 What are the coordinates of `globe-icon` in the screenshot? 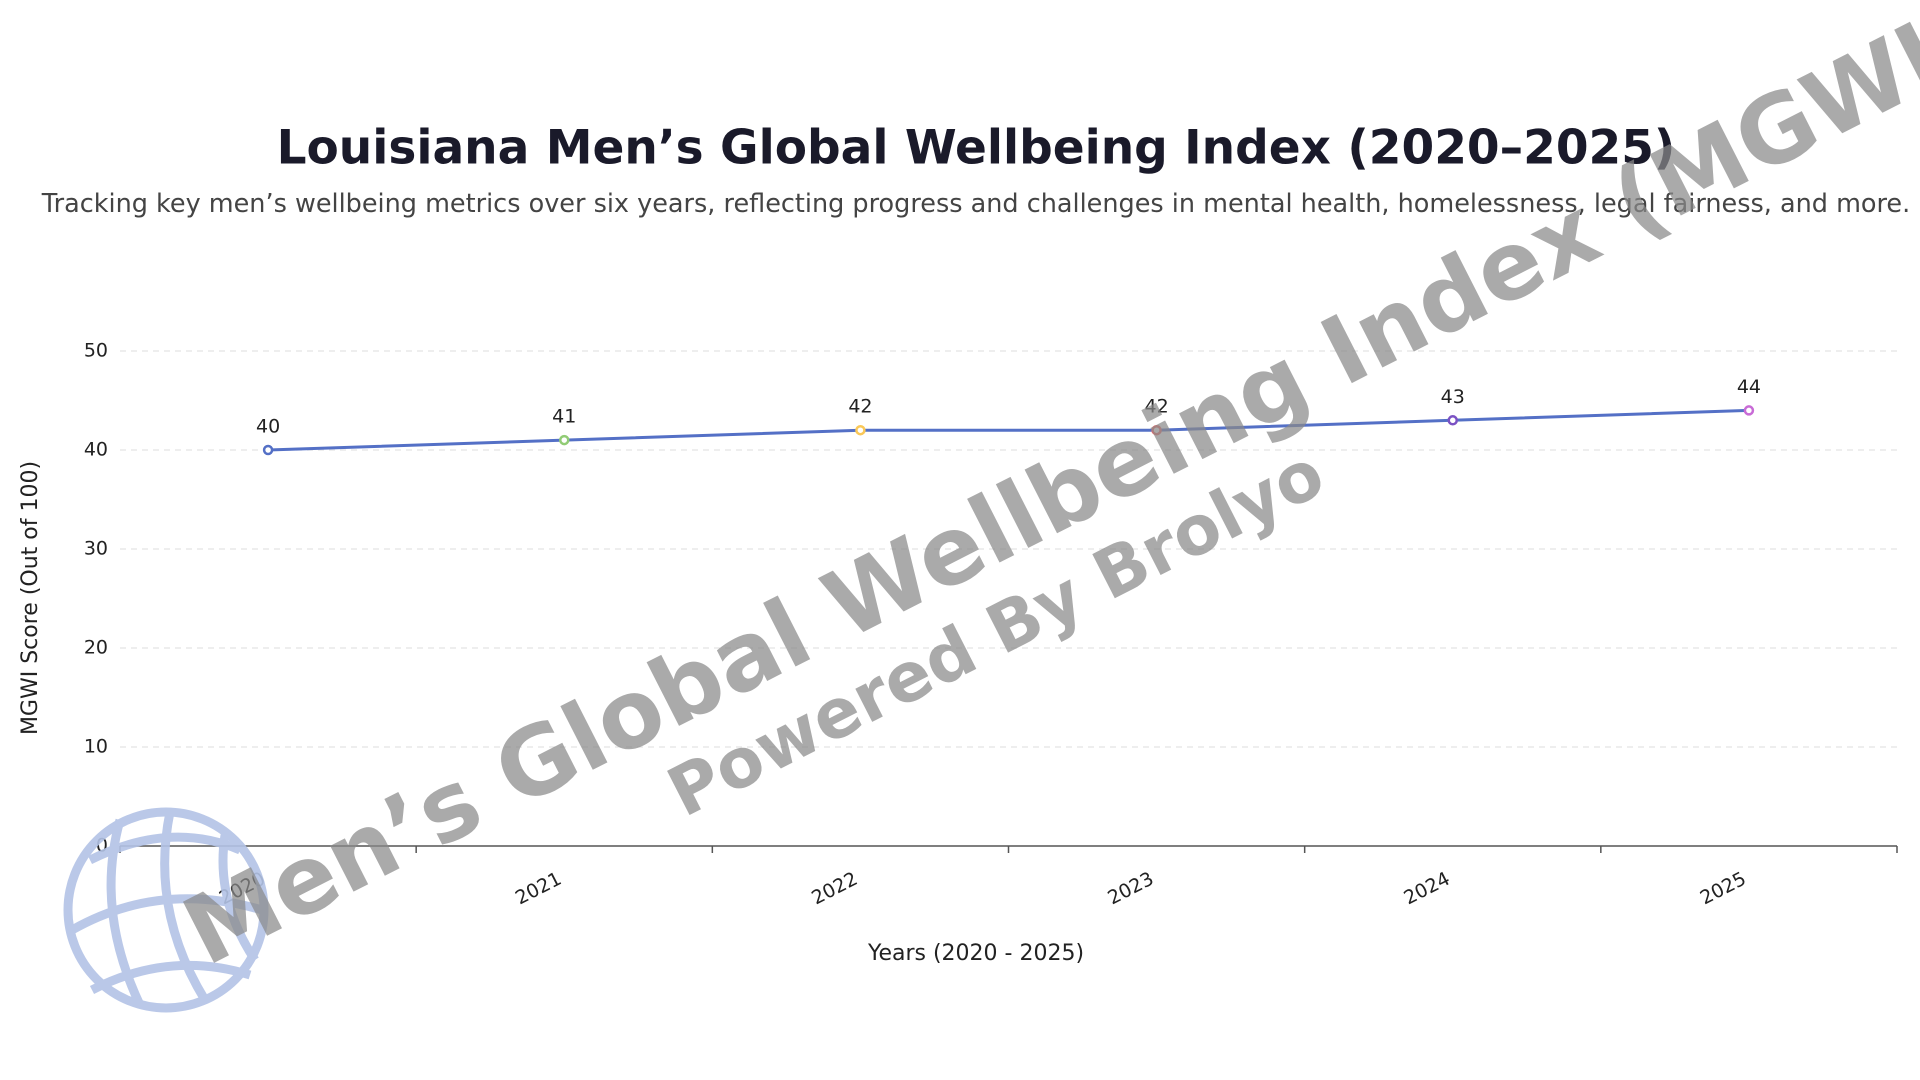 It's located at (166, 910).